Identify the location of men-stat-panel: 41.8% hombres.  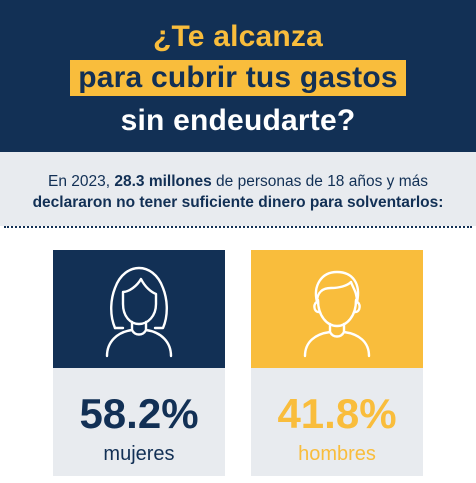
(337, 422).